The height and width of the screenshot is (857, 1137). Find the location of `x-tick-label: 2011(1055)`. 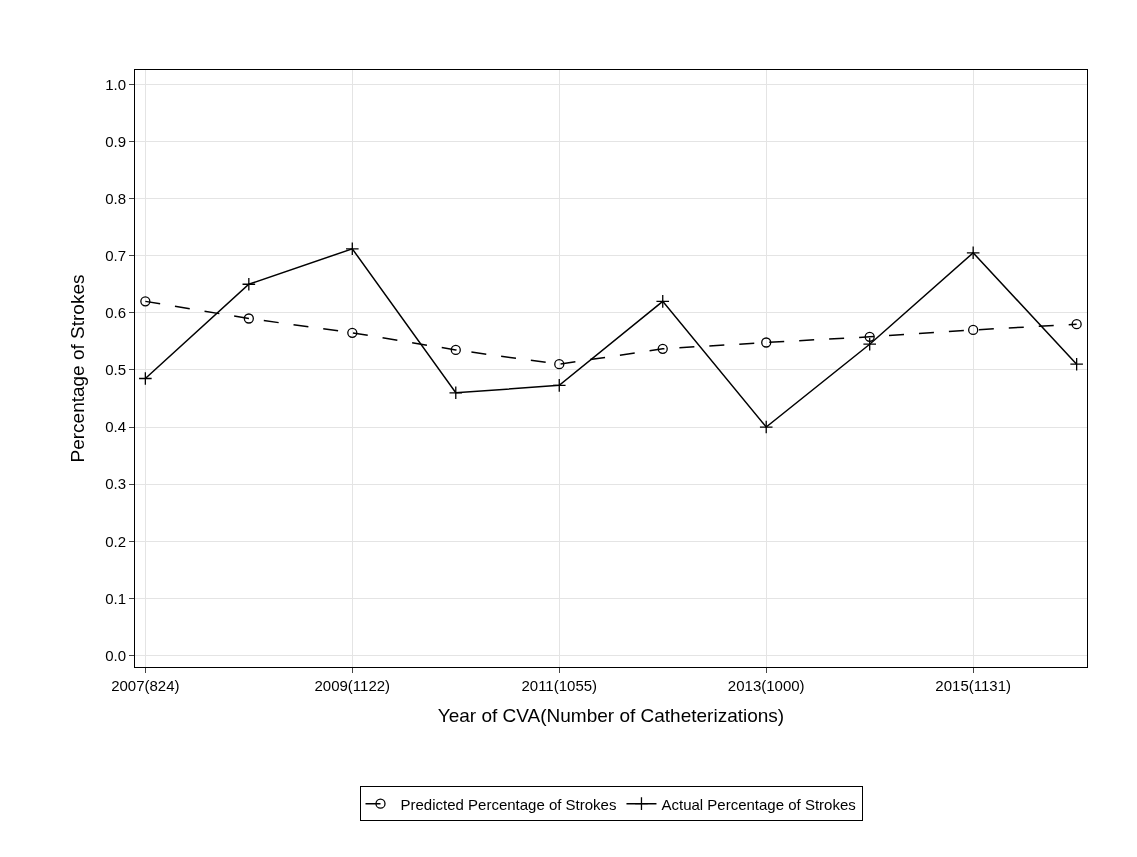

x-tick-label: 2011(1055) is located at coordinates (559, 685).